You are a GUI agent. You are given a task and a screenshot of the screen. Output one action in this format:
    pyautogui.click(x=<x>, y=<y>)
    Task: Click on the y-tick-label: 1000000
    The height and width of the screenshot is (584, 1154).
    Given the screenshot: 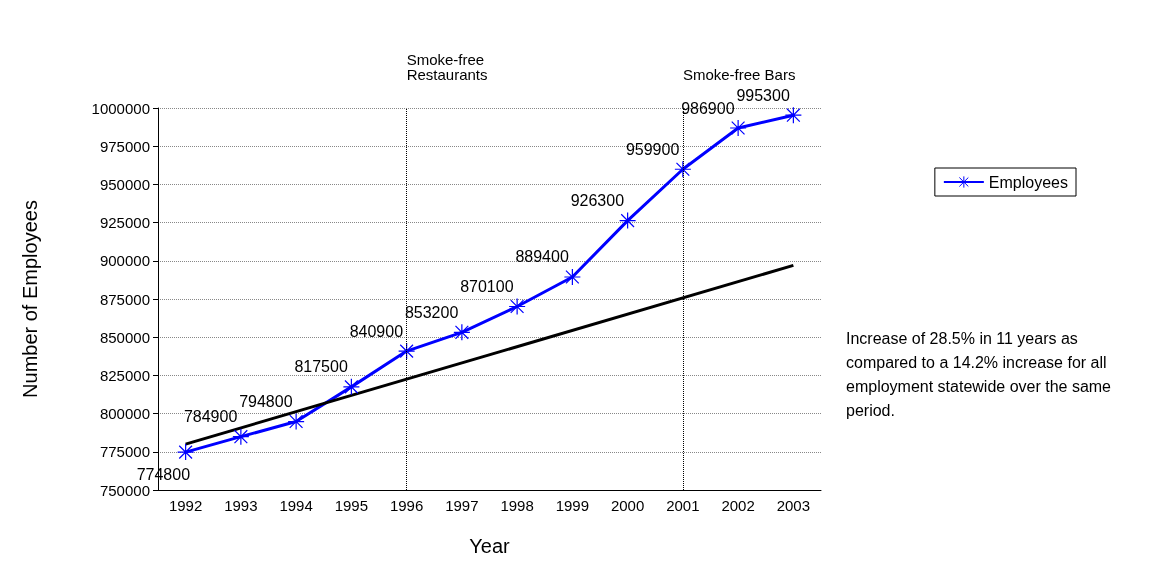 What is the action you would take?
    pyautogui.click(x=120, y=108)
    